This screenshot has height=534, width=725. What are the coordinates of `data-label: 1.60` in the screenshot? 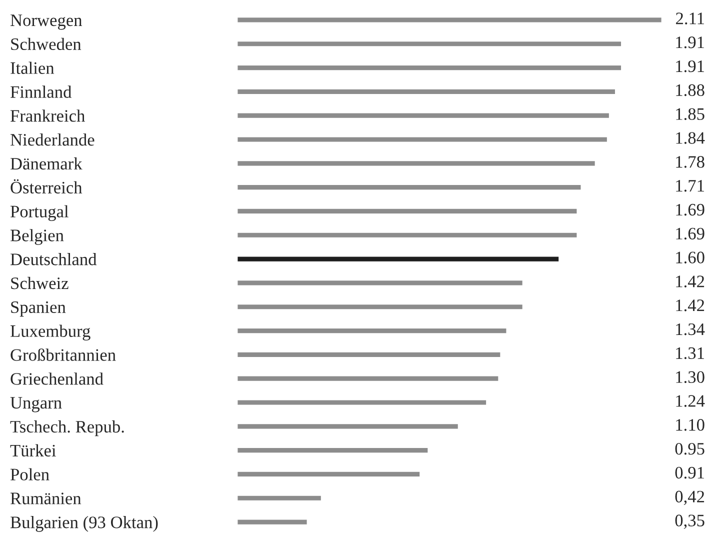 It's located at (690, 258).